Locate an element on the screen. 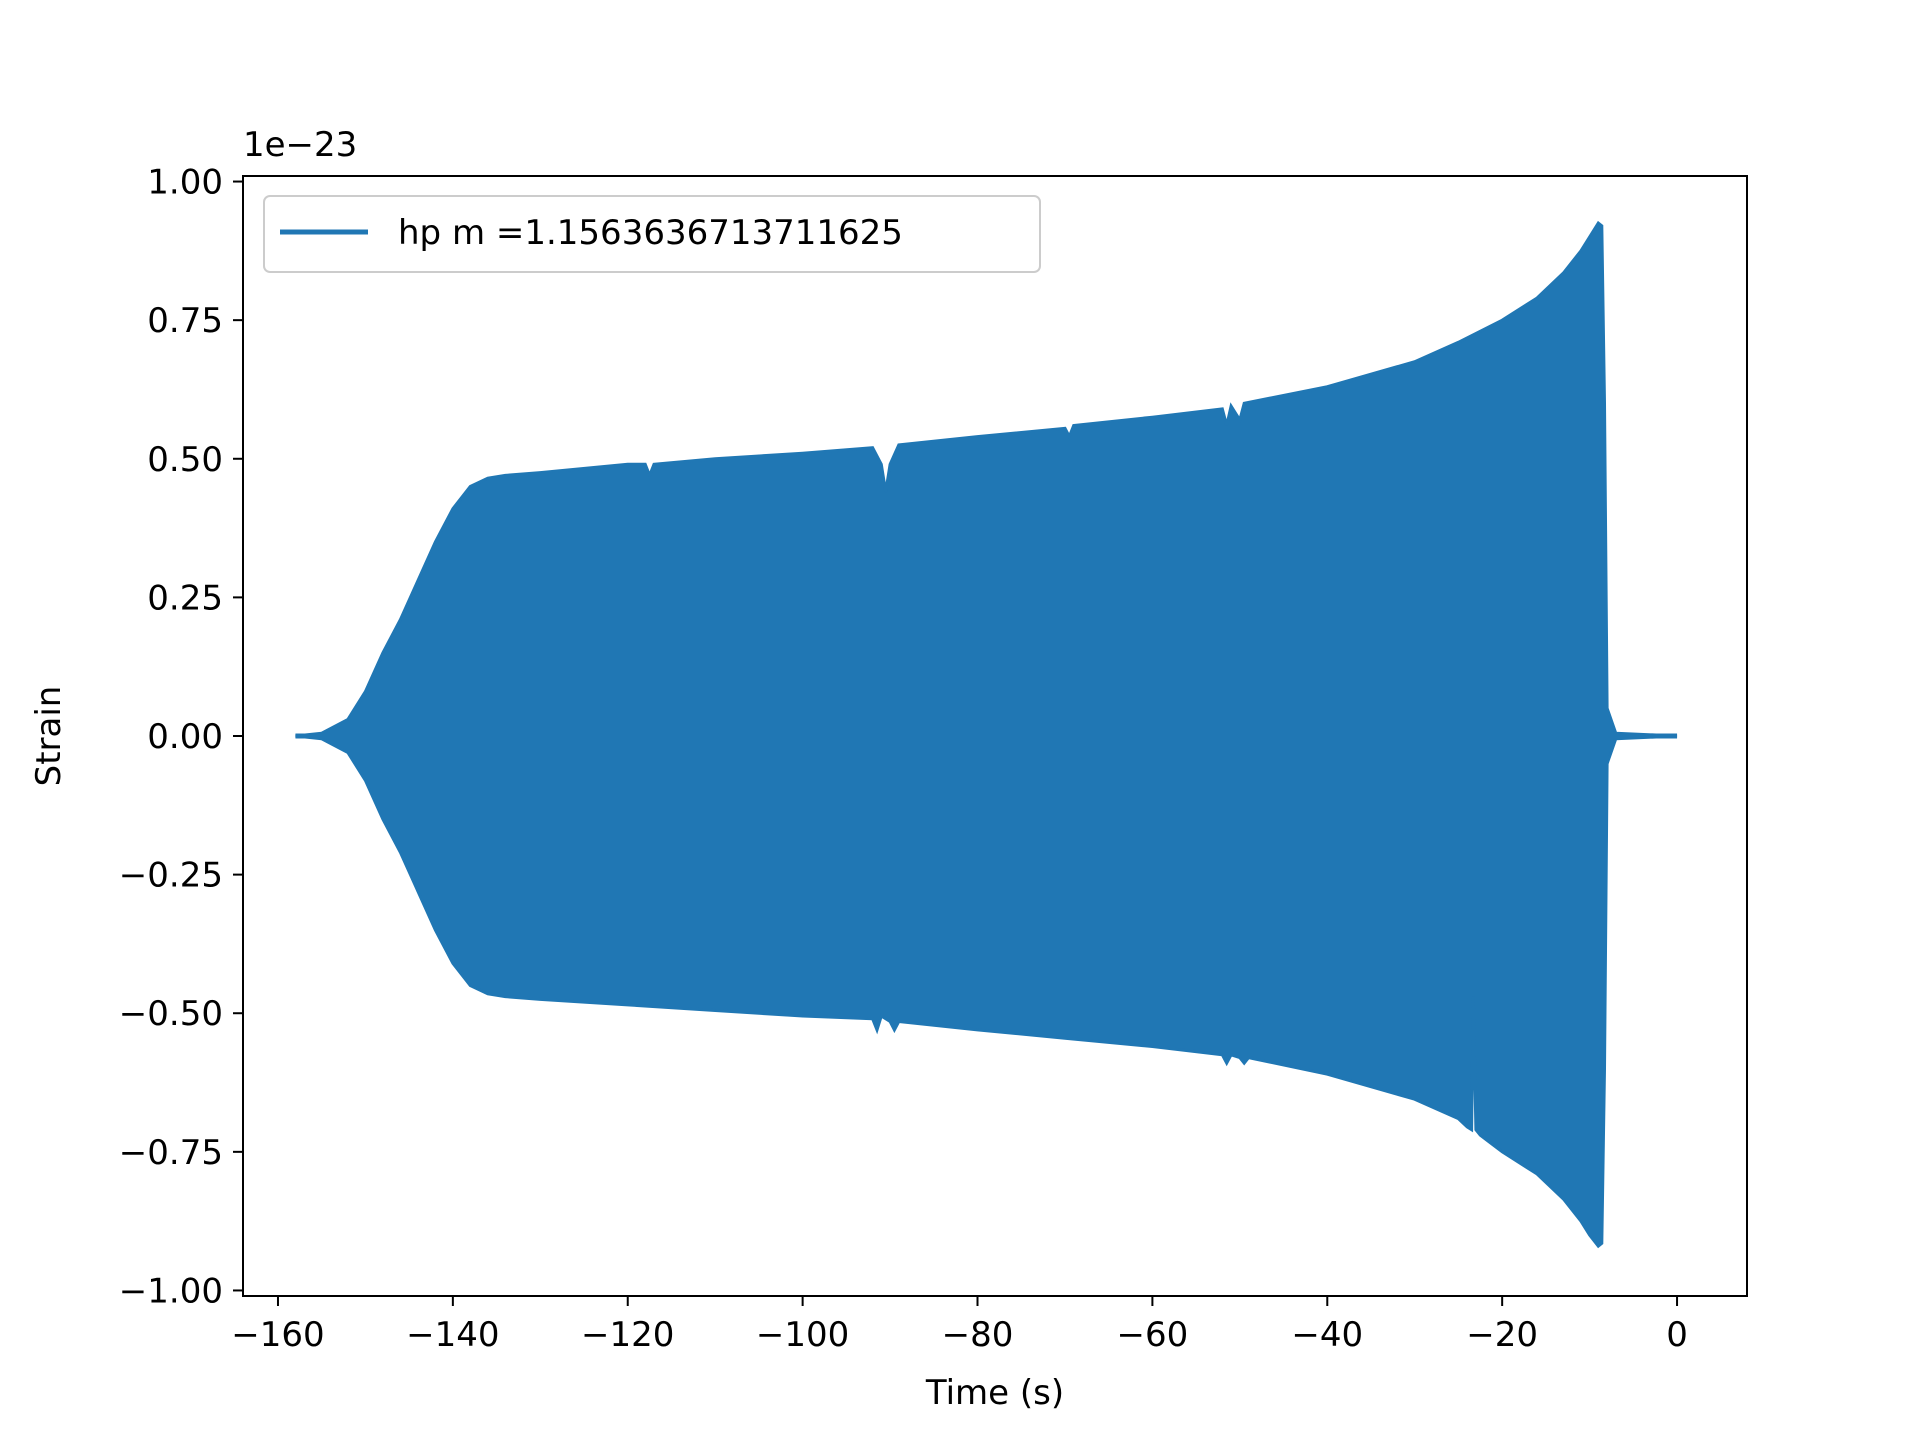 Image resolution: width=1920 pixels, height=1440 pixels. x-axis-label: Time (s) is located at coordinates (994, 1393).